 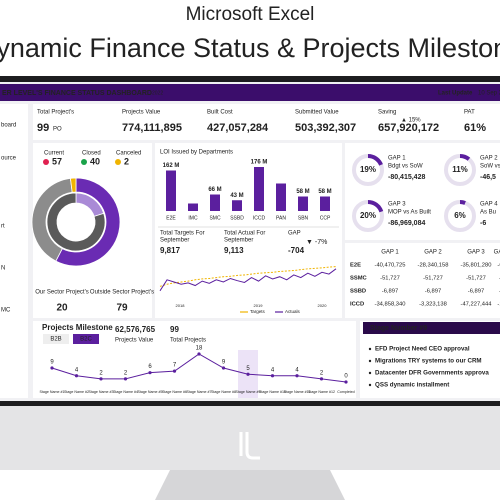 I want to click on x-tick-label: Stage Name #11, so click(x=297, y=392).